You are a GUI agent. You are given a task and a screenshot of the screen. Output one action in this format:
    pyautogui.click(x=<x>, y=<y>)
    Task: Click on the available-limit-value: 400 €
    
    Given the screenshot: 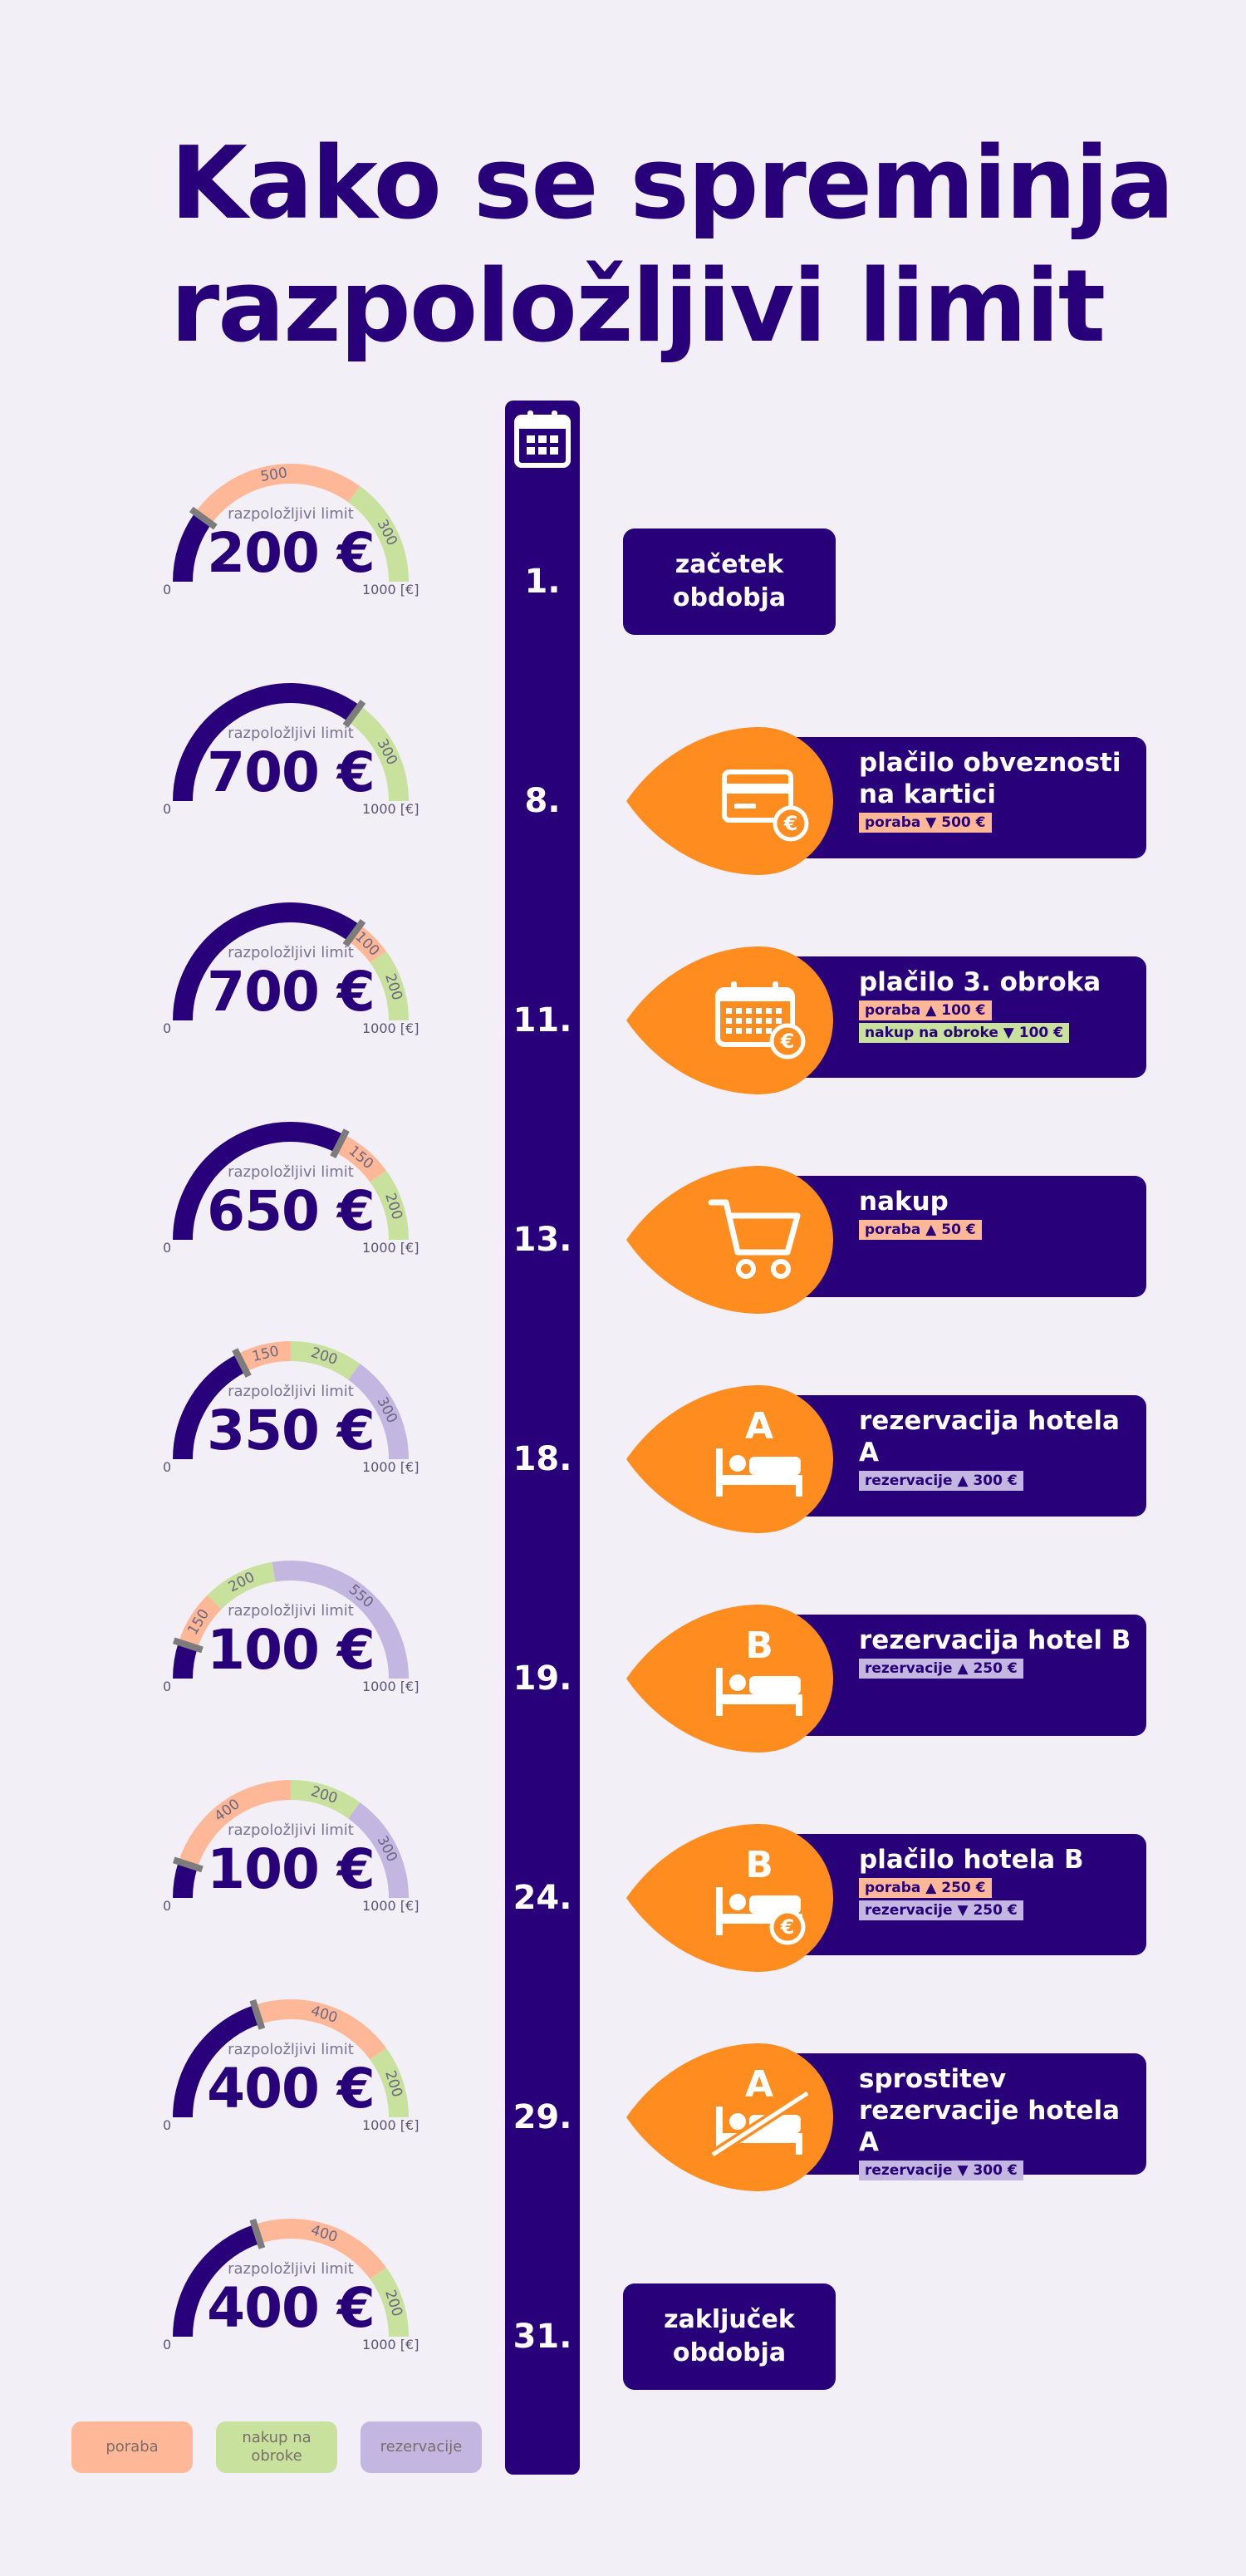 What is the action you would take?
    pyautogui.click(x=291, y=2089)
    